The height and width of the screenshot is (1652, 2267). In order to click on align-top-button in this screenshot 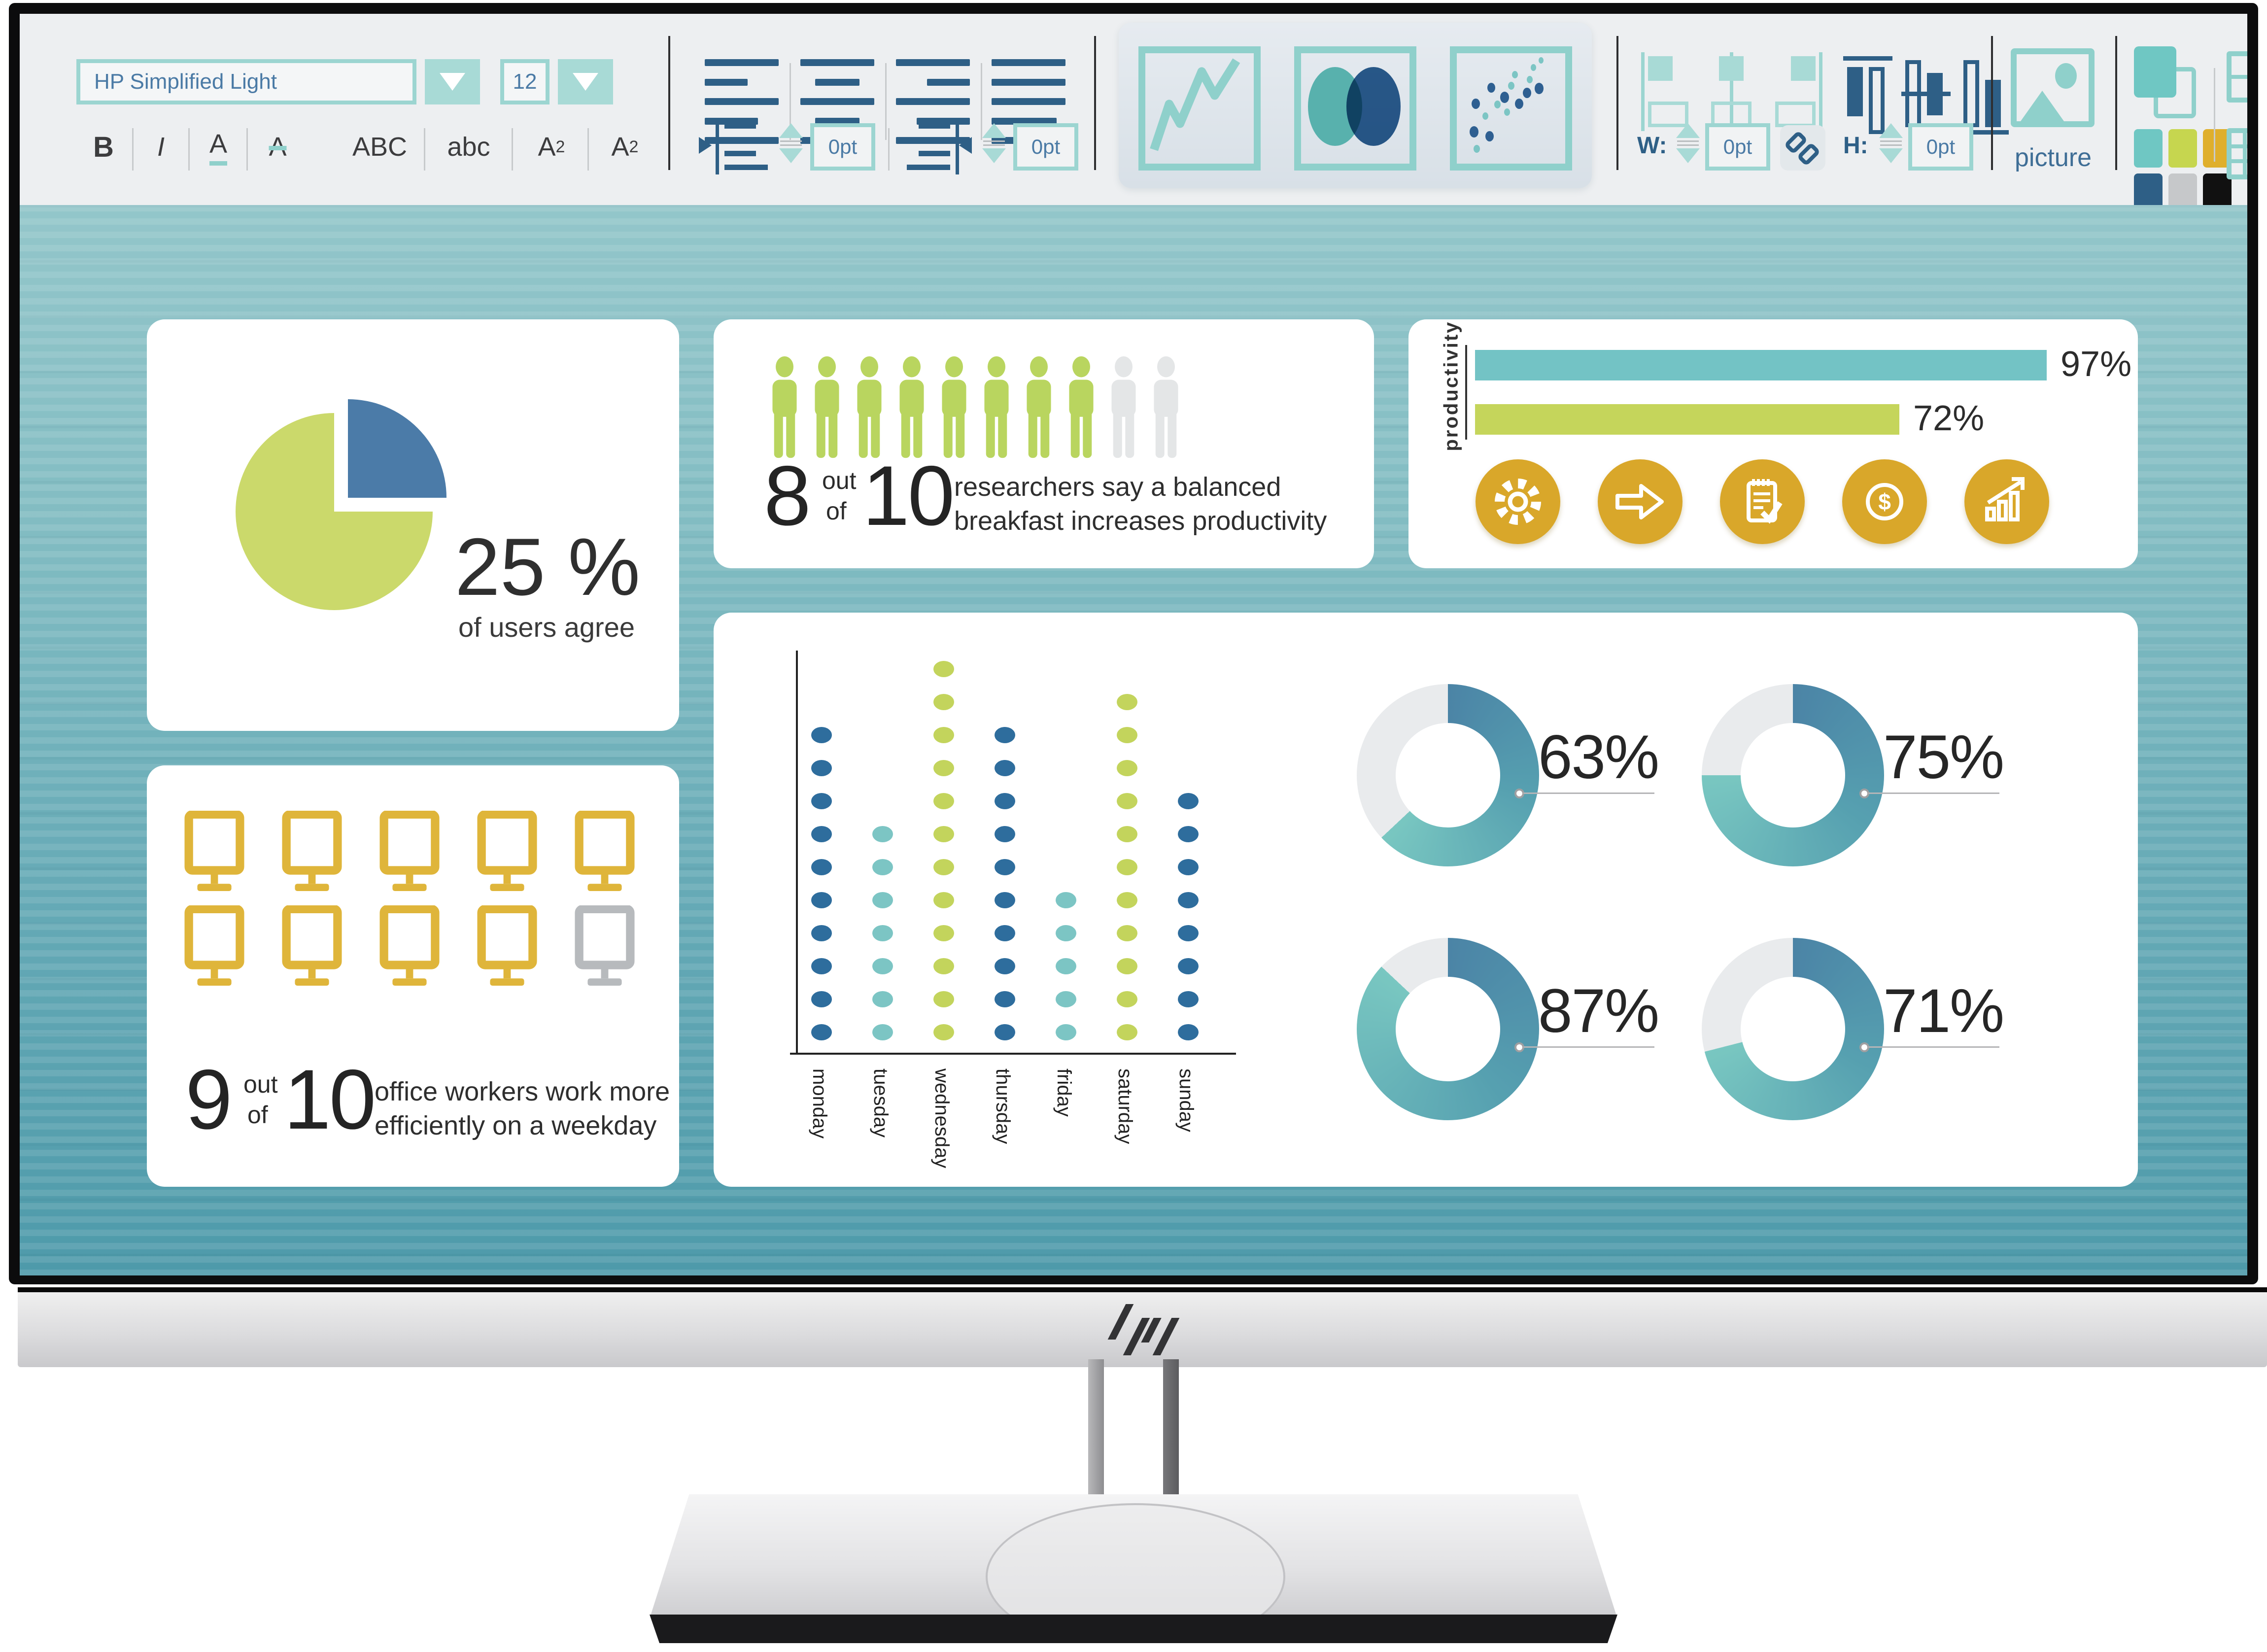, I will do `click(1867, 95)`.